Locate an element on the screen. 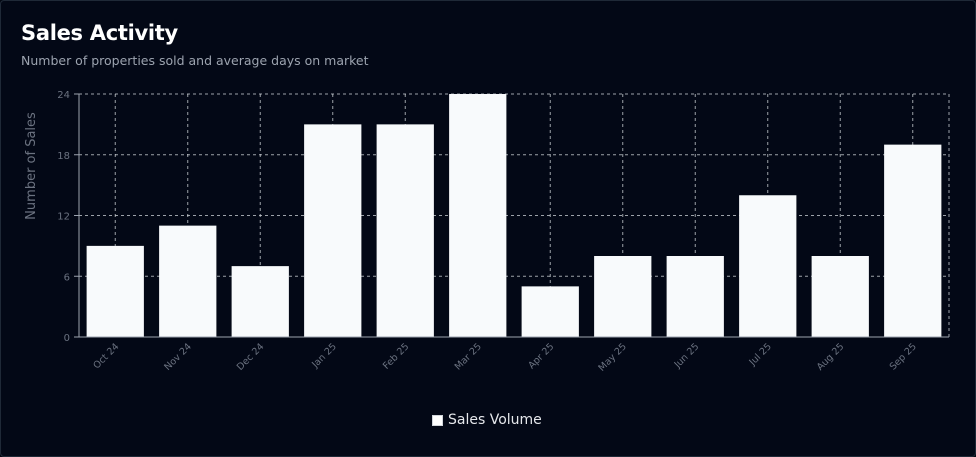 The image size is (976, 457). x-tick-label: Aug 25 is located at coordinates (831, 357).